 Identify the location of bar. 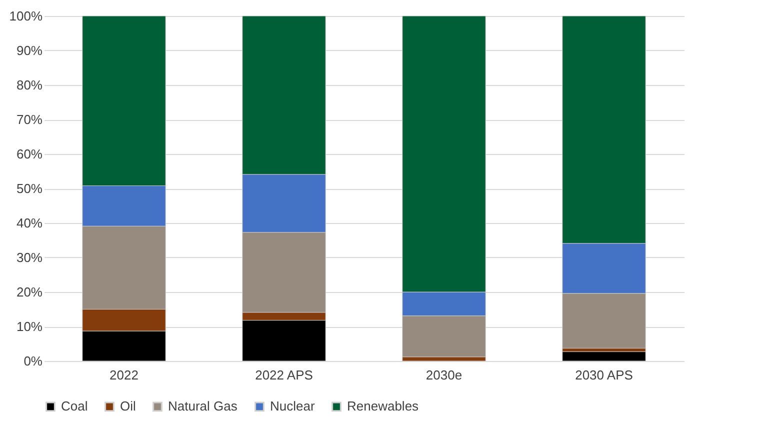
(604, 356).